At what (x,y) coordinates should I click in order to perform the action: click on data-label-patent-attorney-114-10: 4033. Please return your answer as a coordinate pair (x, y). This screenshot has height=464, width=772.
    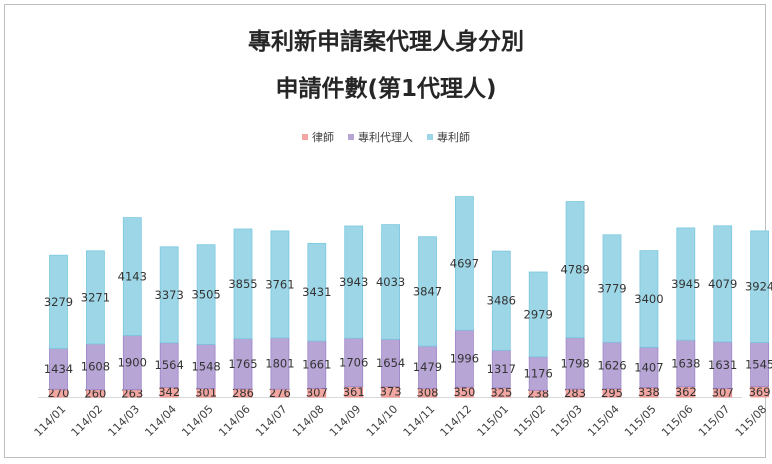
    Looking at the image, I should click on (390, 282).